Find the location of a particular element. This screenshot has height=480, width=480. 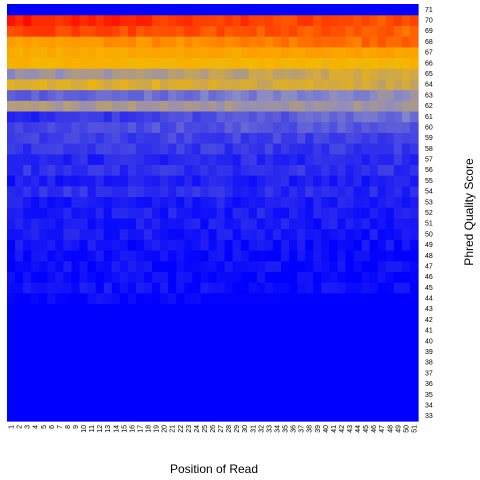

y-tick-label: 67 is located at coordinates (429, 53).